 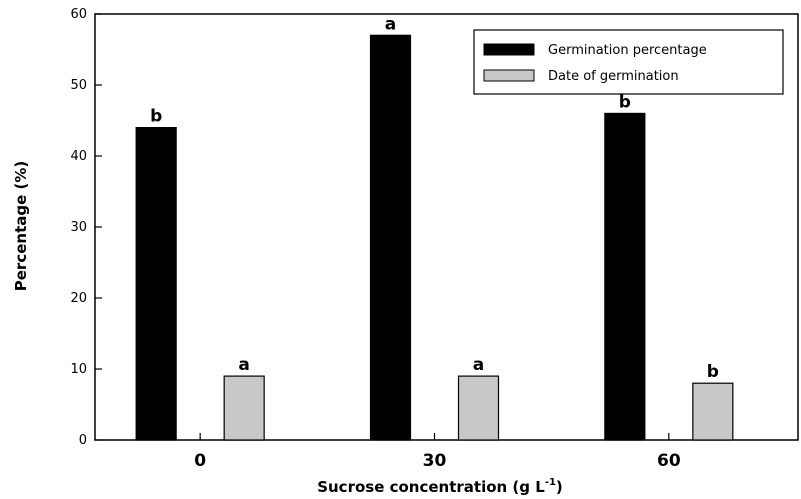 I want to click on y-tick-label: 60, so click(x=78, y=14).